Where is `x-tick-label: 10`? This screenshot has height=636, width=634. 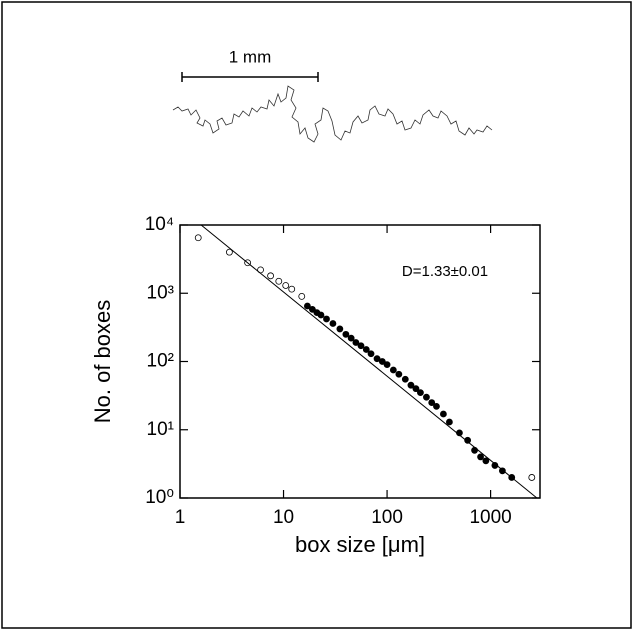
x-tick-label: 10 is located at coordinates (283, 517).